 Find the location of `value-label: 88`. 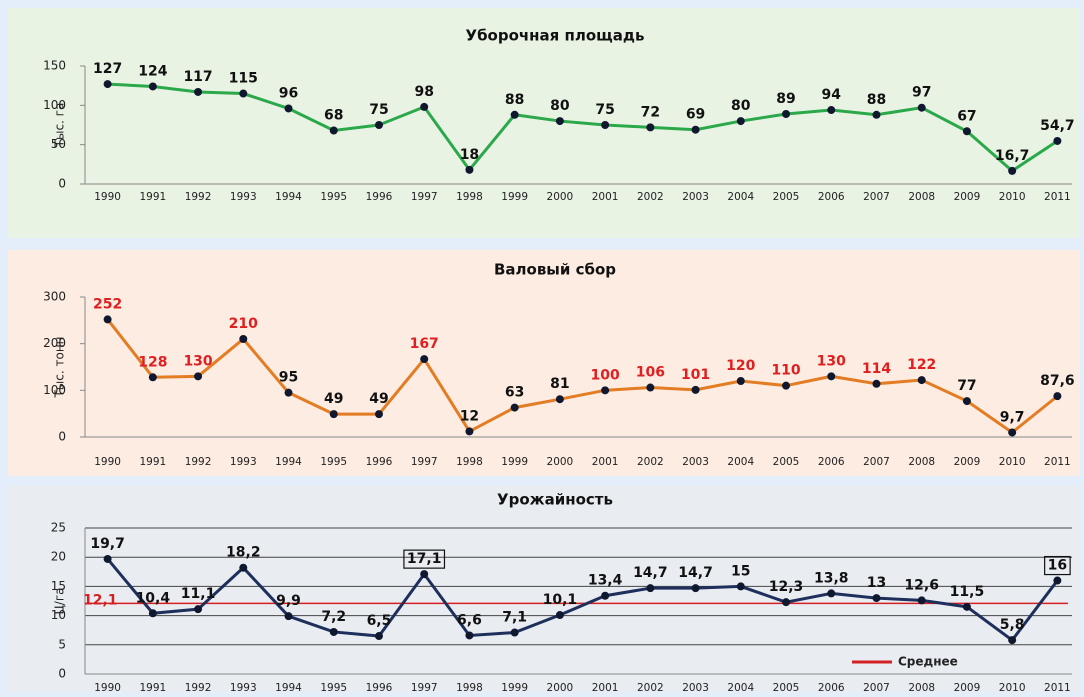

value-label: 88 is located at coordinates (514, 100).